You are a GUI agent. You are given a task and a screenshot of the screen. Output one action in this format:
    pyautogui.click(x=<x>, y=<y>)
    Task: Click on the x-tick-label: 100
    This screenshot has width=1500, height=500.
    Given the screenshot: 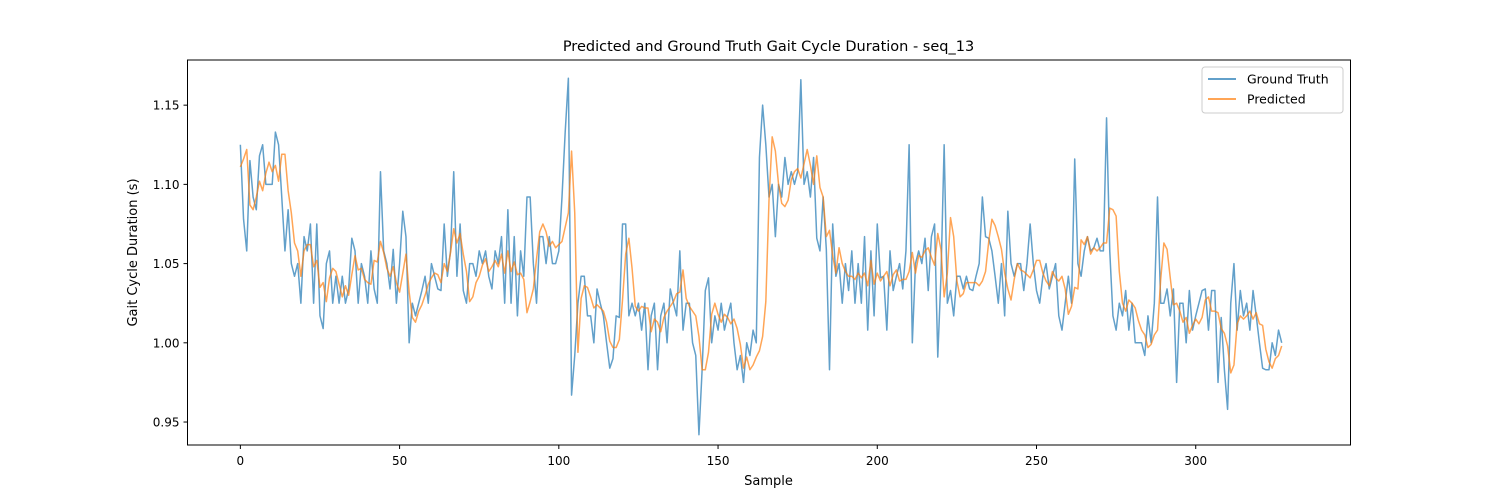 What is the action you would take?
    pyautogui.click(x=558, y=461)
    